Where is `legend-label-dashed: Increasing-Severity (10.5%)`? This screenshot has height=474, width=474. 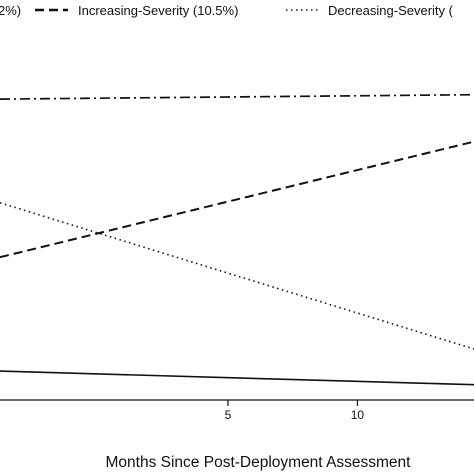
legend-label-dashed: Increasing-Severity (10.5%) is located at coordinates (158, 10).